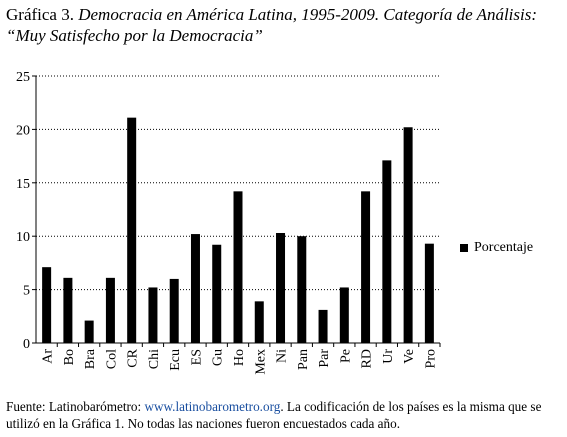 The image size is (567, 437). I want to click on x-tick-label: ES, so click(196, 357).